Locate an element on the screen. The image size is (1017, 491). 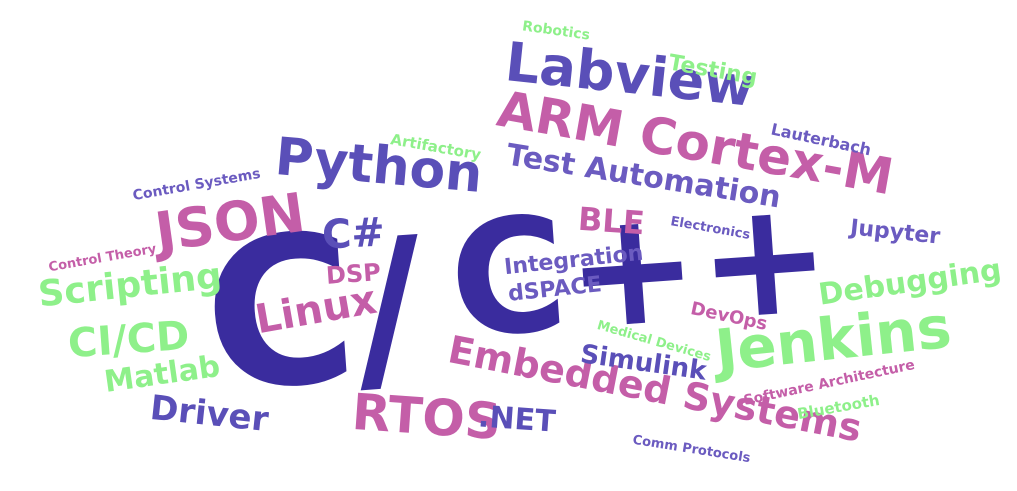
word-driver: Driver is located at coordinates (209, 414).